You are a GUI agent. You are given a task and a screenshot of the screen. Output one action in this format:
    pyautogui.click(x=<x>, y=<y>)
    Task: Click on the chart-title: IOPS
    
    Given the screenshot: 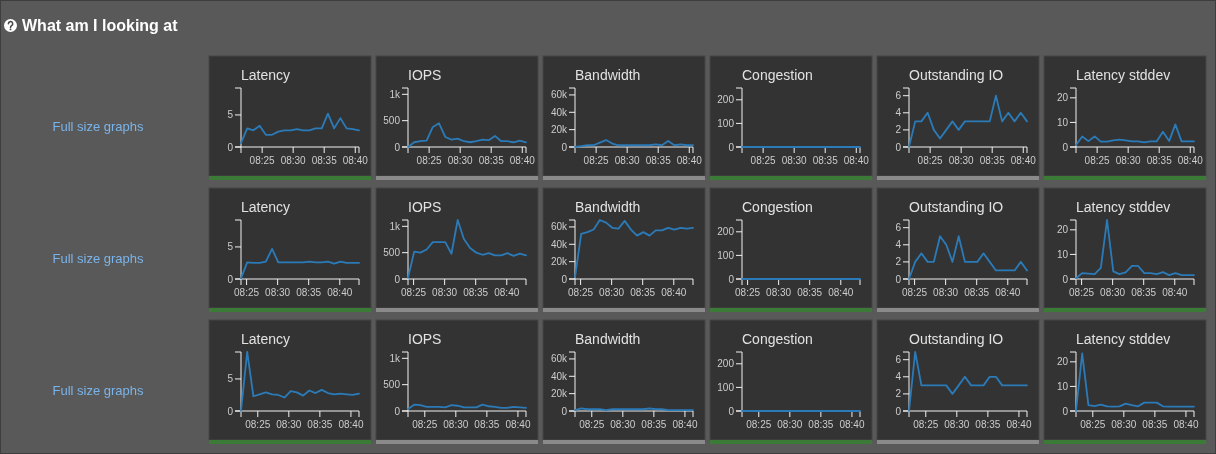 What is the action you would take?
    pyautogui.click(x=425, y=339)
    